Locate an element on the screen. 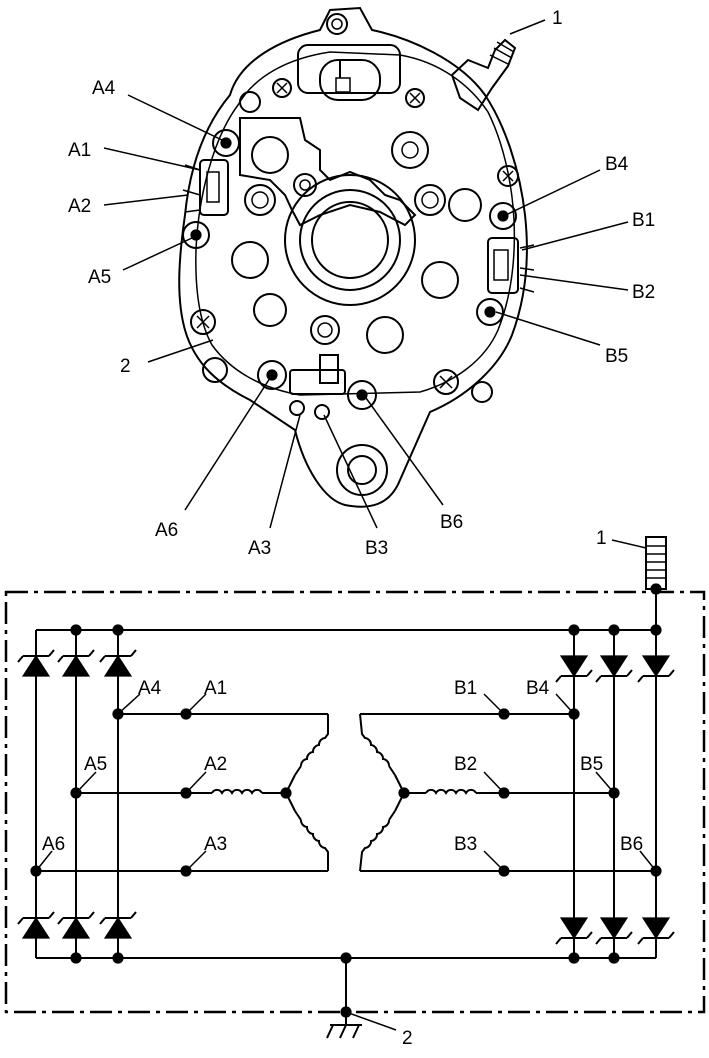 This screenshot has width=709, height=1058. callout-terminal: 1 is located at coordinates (557, 18).